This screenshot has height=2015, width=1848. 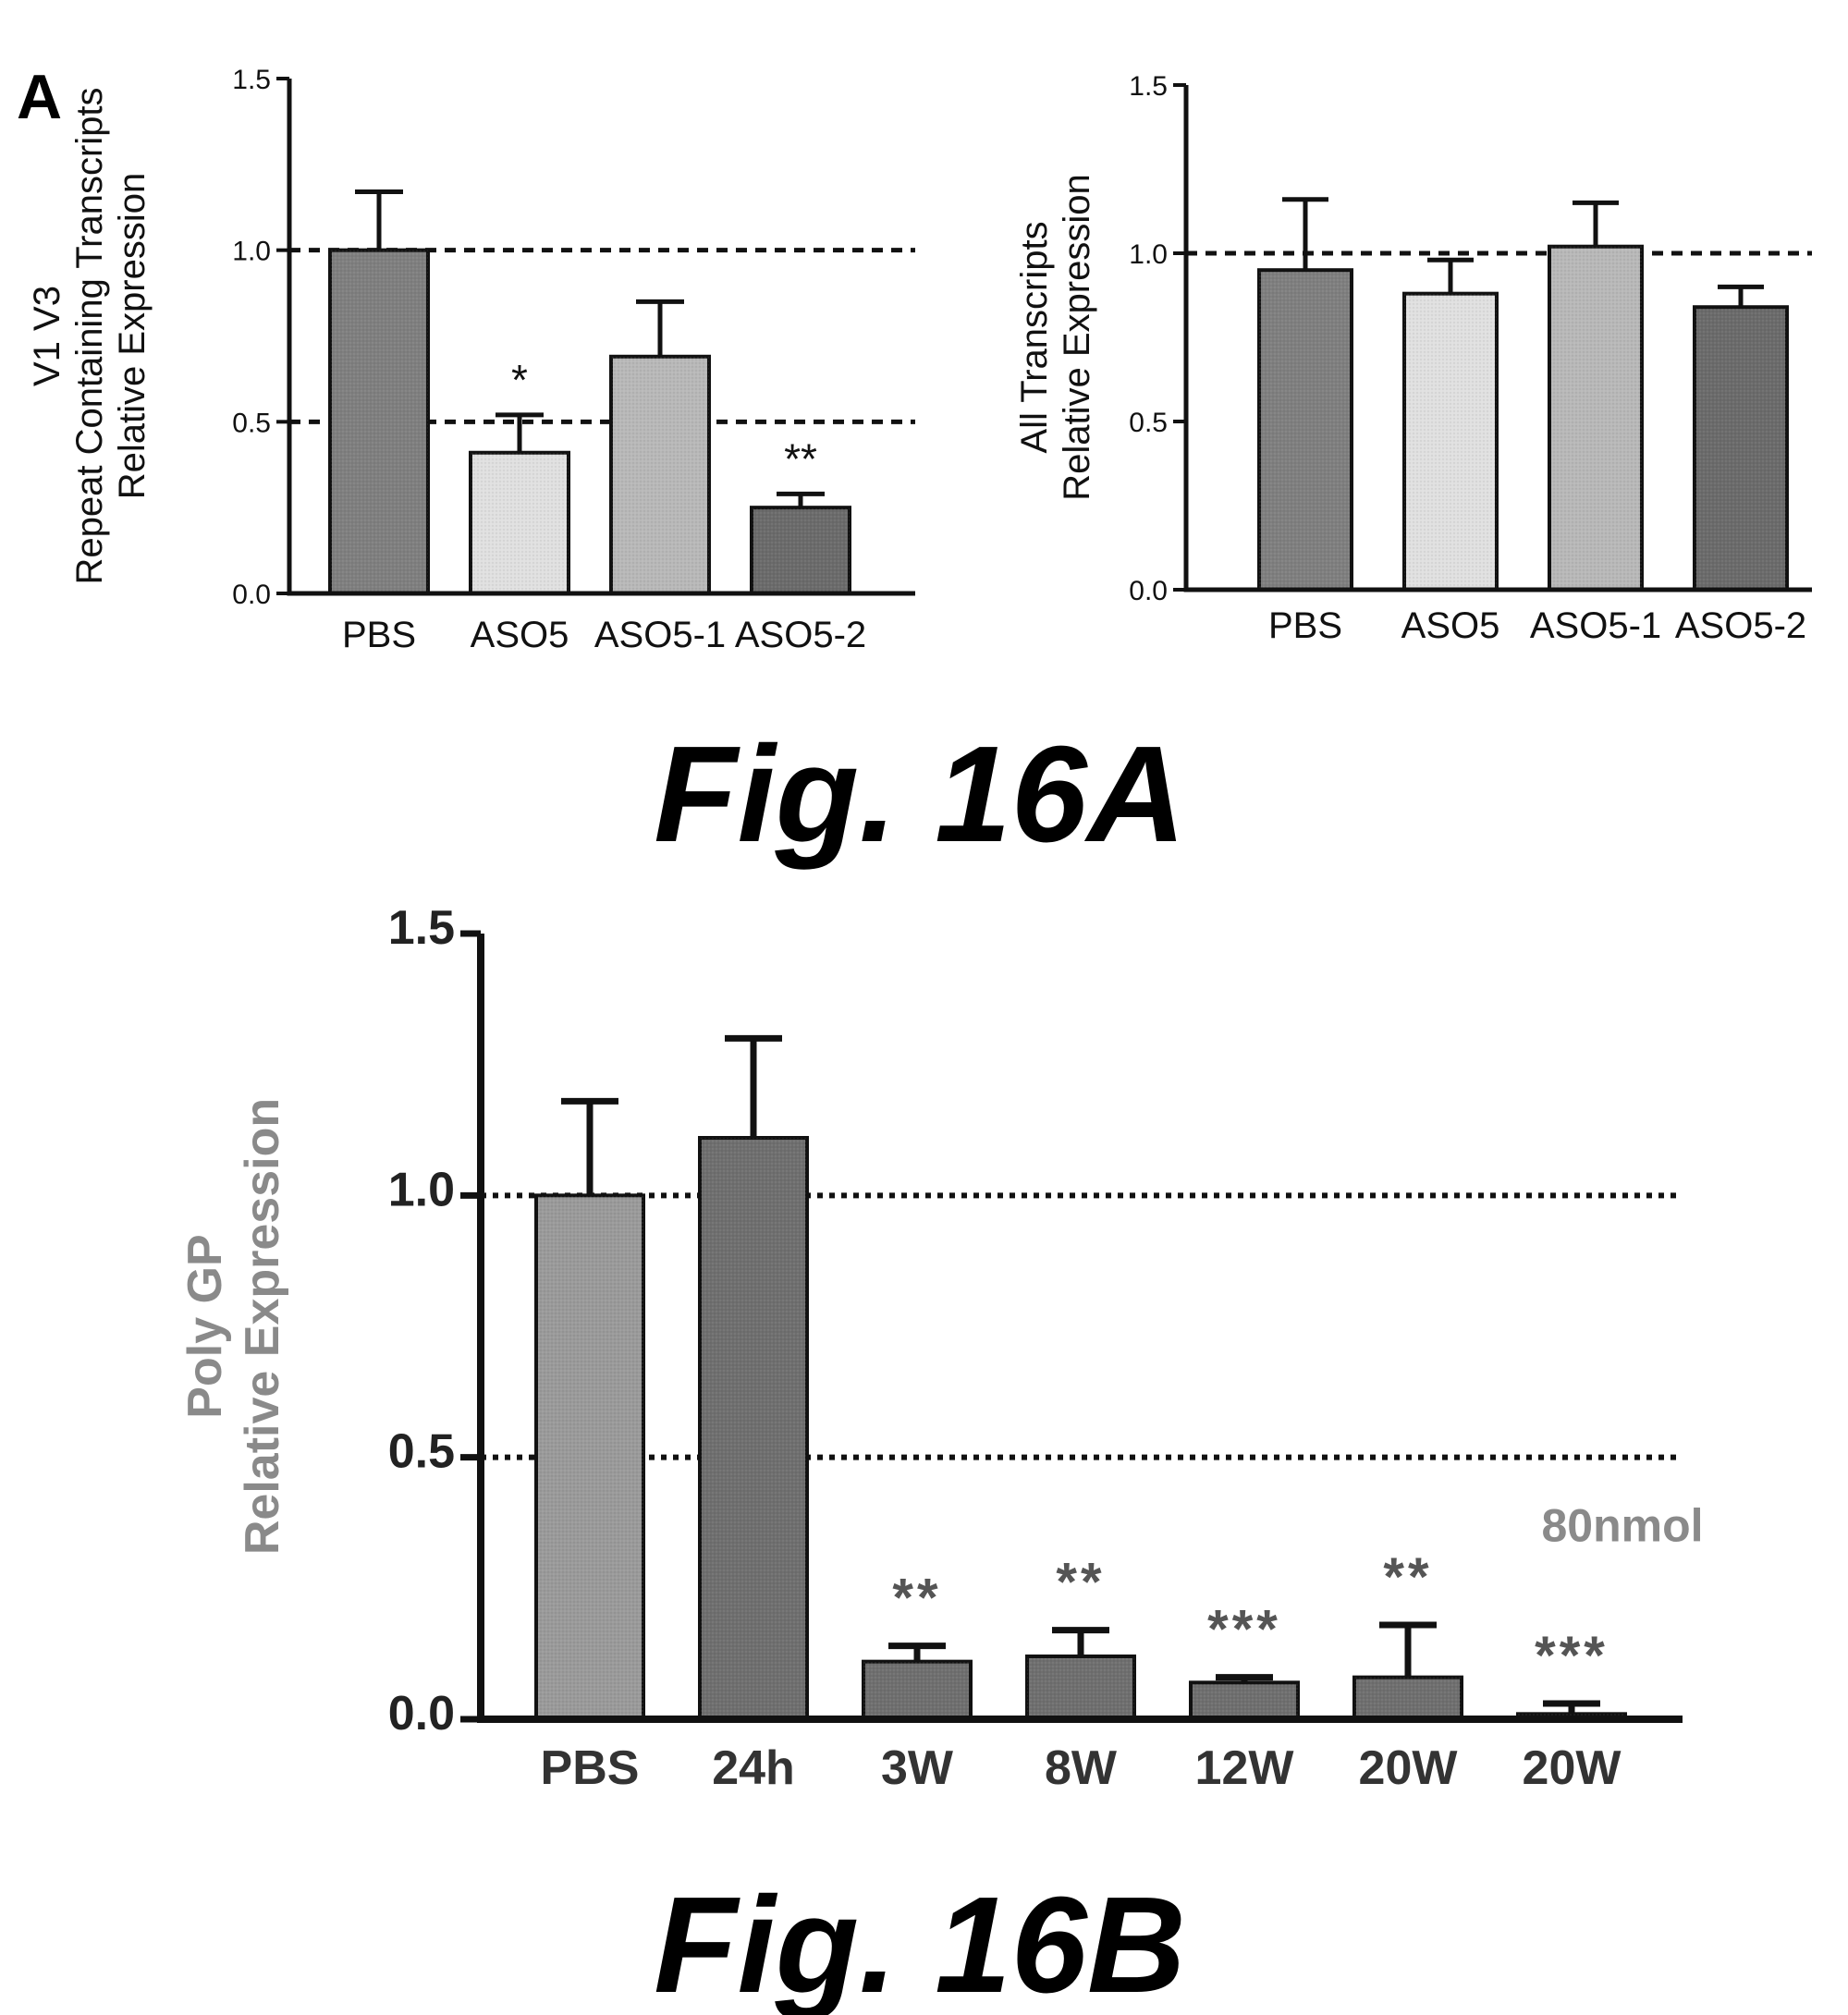 What do you see at coordinates (205, 1326) in the screenshot?
I see `y-axis-label: Poly GP` at bounding box center [205, 1326].